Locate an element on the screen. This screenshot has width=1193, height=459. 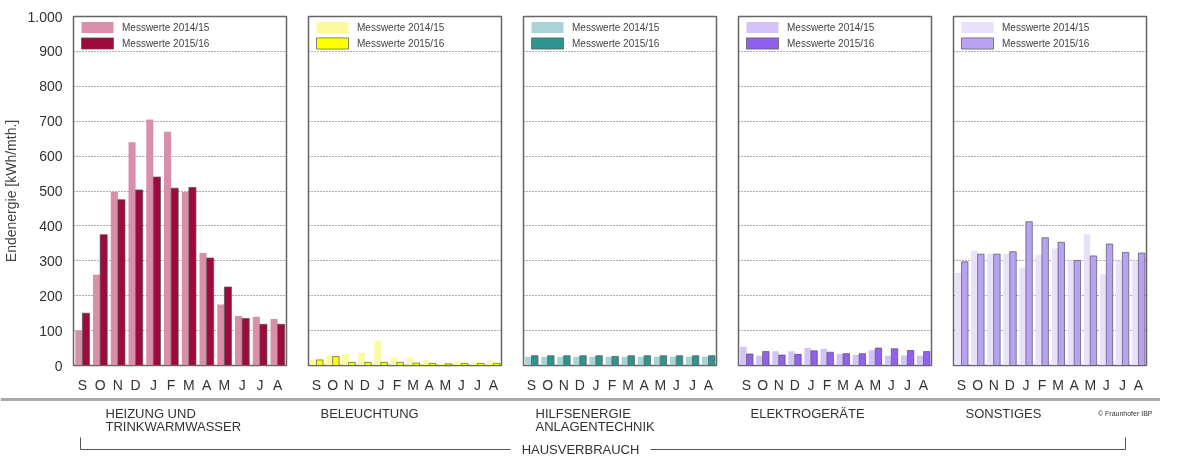
y-axis-title: Endenergie [kWh/mth.] is located at coordinates (11, 191).